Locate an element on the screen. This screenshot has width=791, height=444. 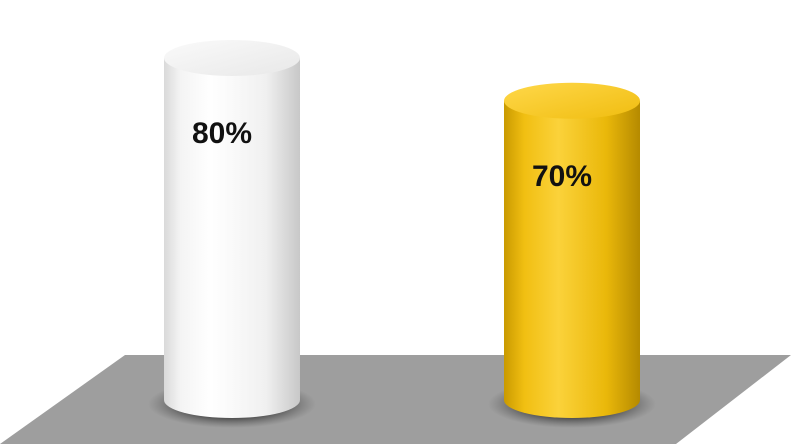
bar-value-label: 80% is located at coordinates (222, 133).